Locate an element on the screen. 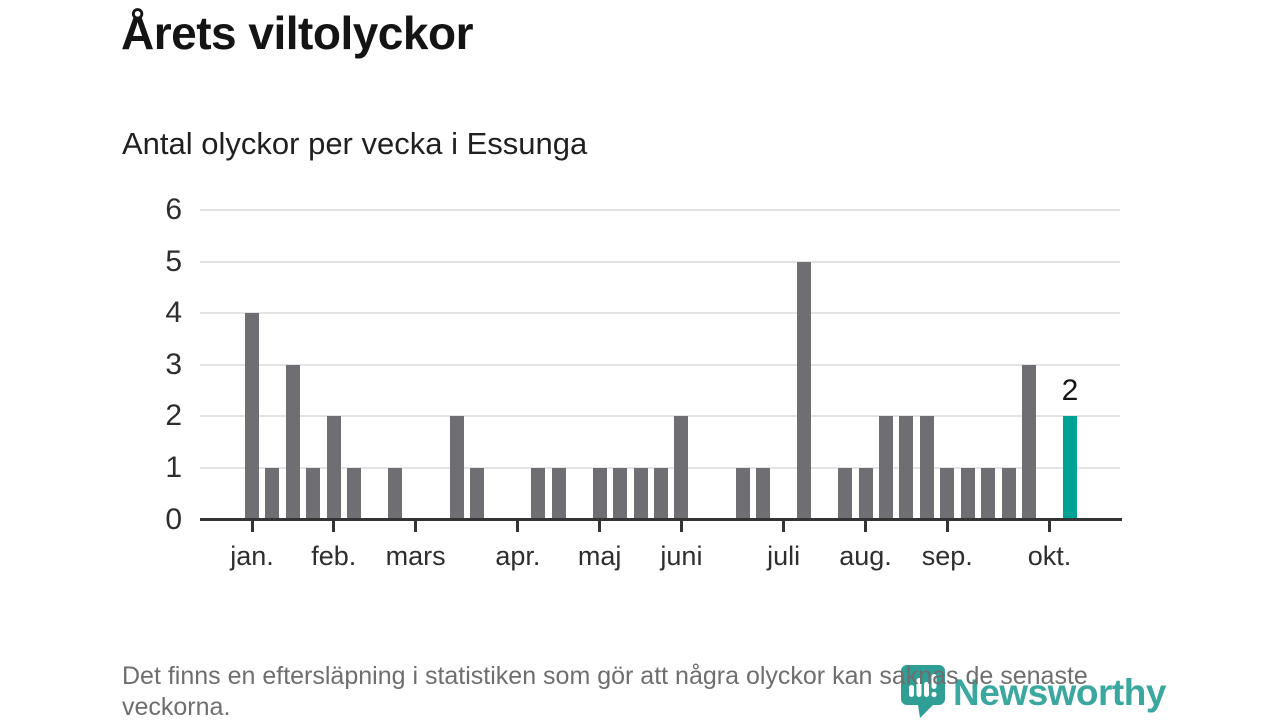  y-axis-tick-label-5: 5 is located at coordinates (173, 261).